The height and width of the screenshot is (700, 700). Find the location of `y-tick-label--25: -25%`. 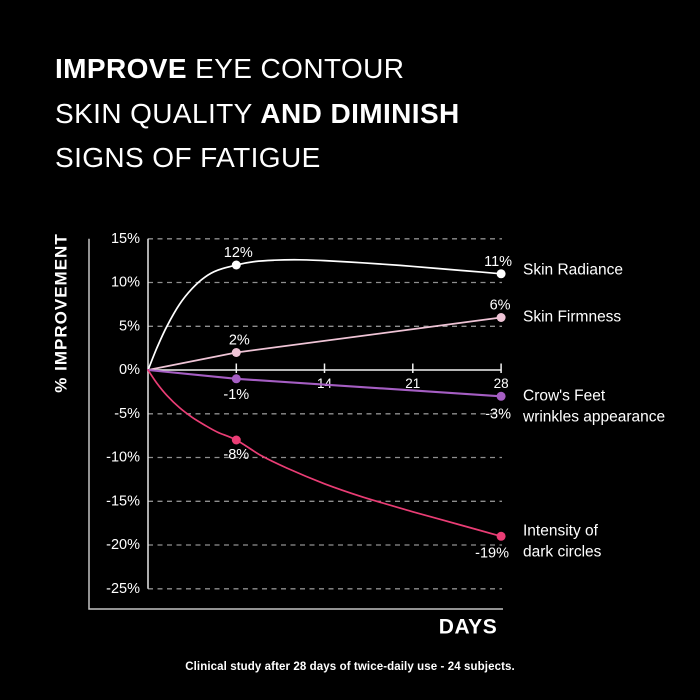

y-tick-label--25: -25% is located at coordinates (123, 589).